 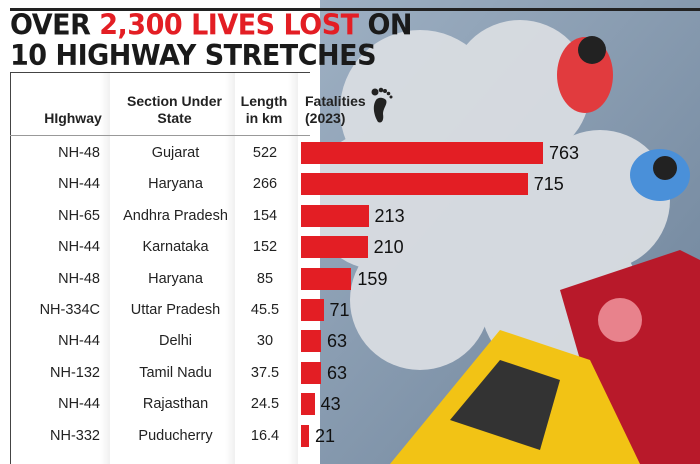 What do you see at coordinates (160, 135) in the screenshot?
I see `header-divider` at bounding box center [160, 135].